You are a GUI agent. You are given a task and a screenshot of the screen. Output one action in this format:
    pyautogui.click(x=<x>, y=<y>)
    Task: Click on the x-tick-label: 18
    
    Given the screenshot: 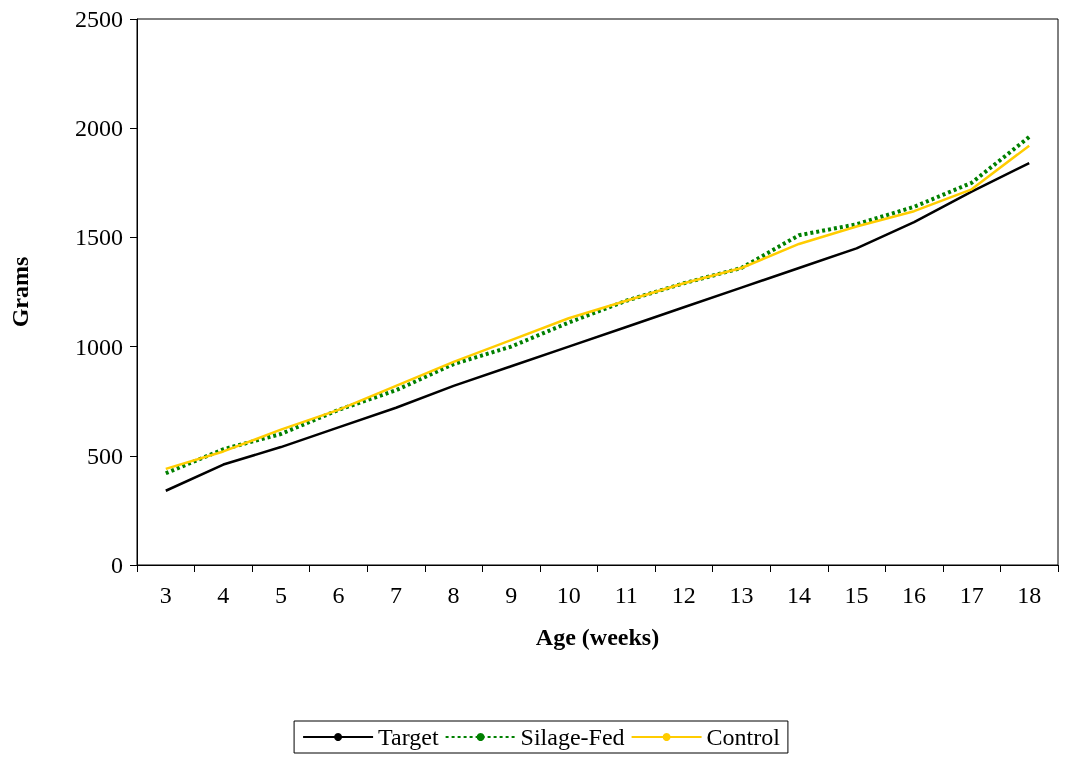 What is the action you would take?
    pyautogui.click(x=1029, y=595)
    